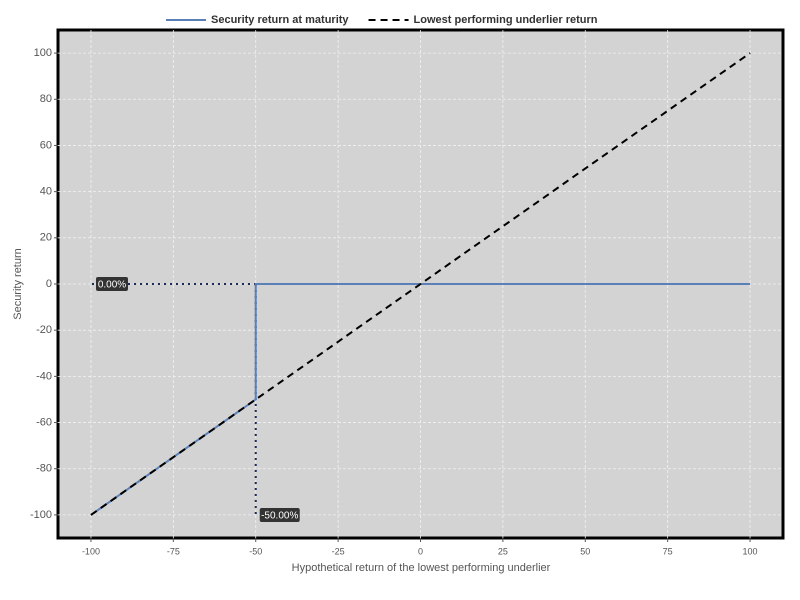 This screenshot has width=800, height=600. What do you see at coordinates (503, 551) in the screenshot?
I see `x-tick-label: 25` at bounding box center [503, 551].